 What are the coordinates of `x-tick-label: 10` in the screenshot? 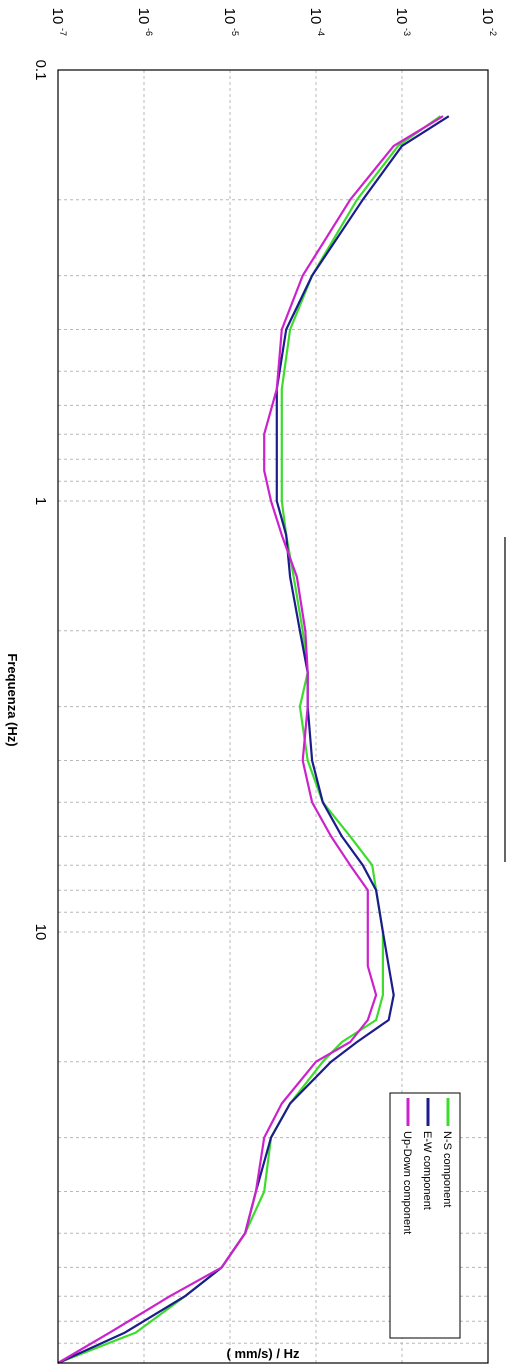 It's located at (40, 932).